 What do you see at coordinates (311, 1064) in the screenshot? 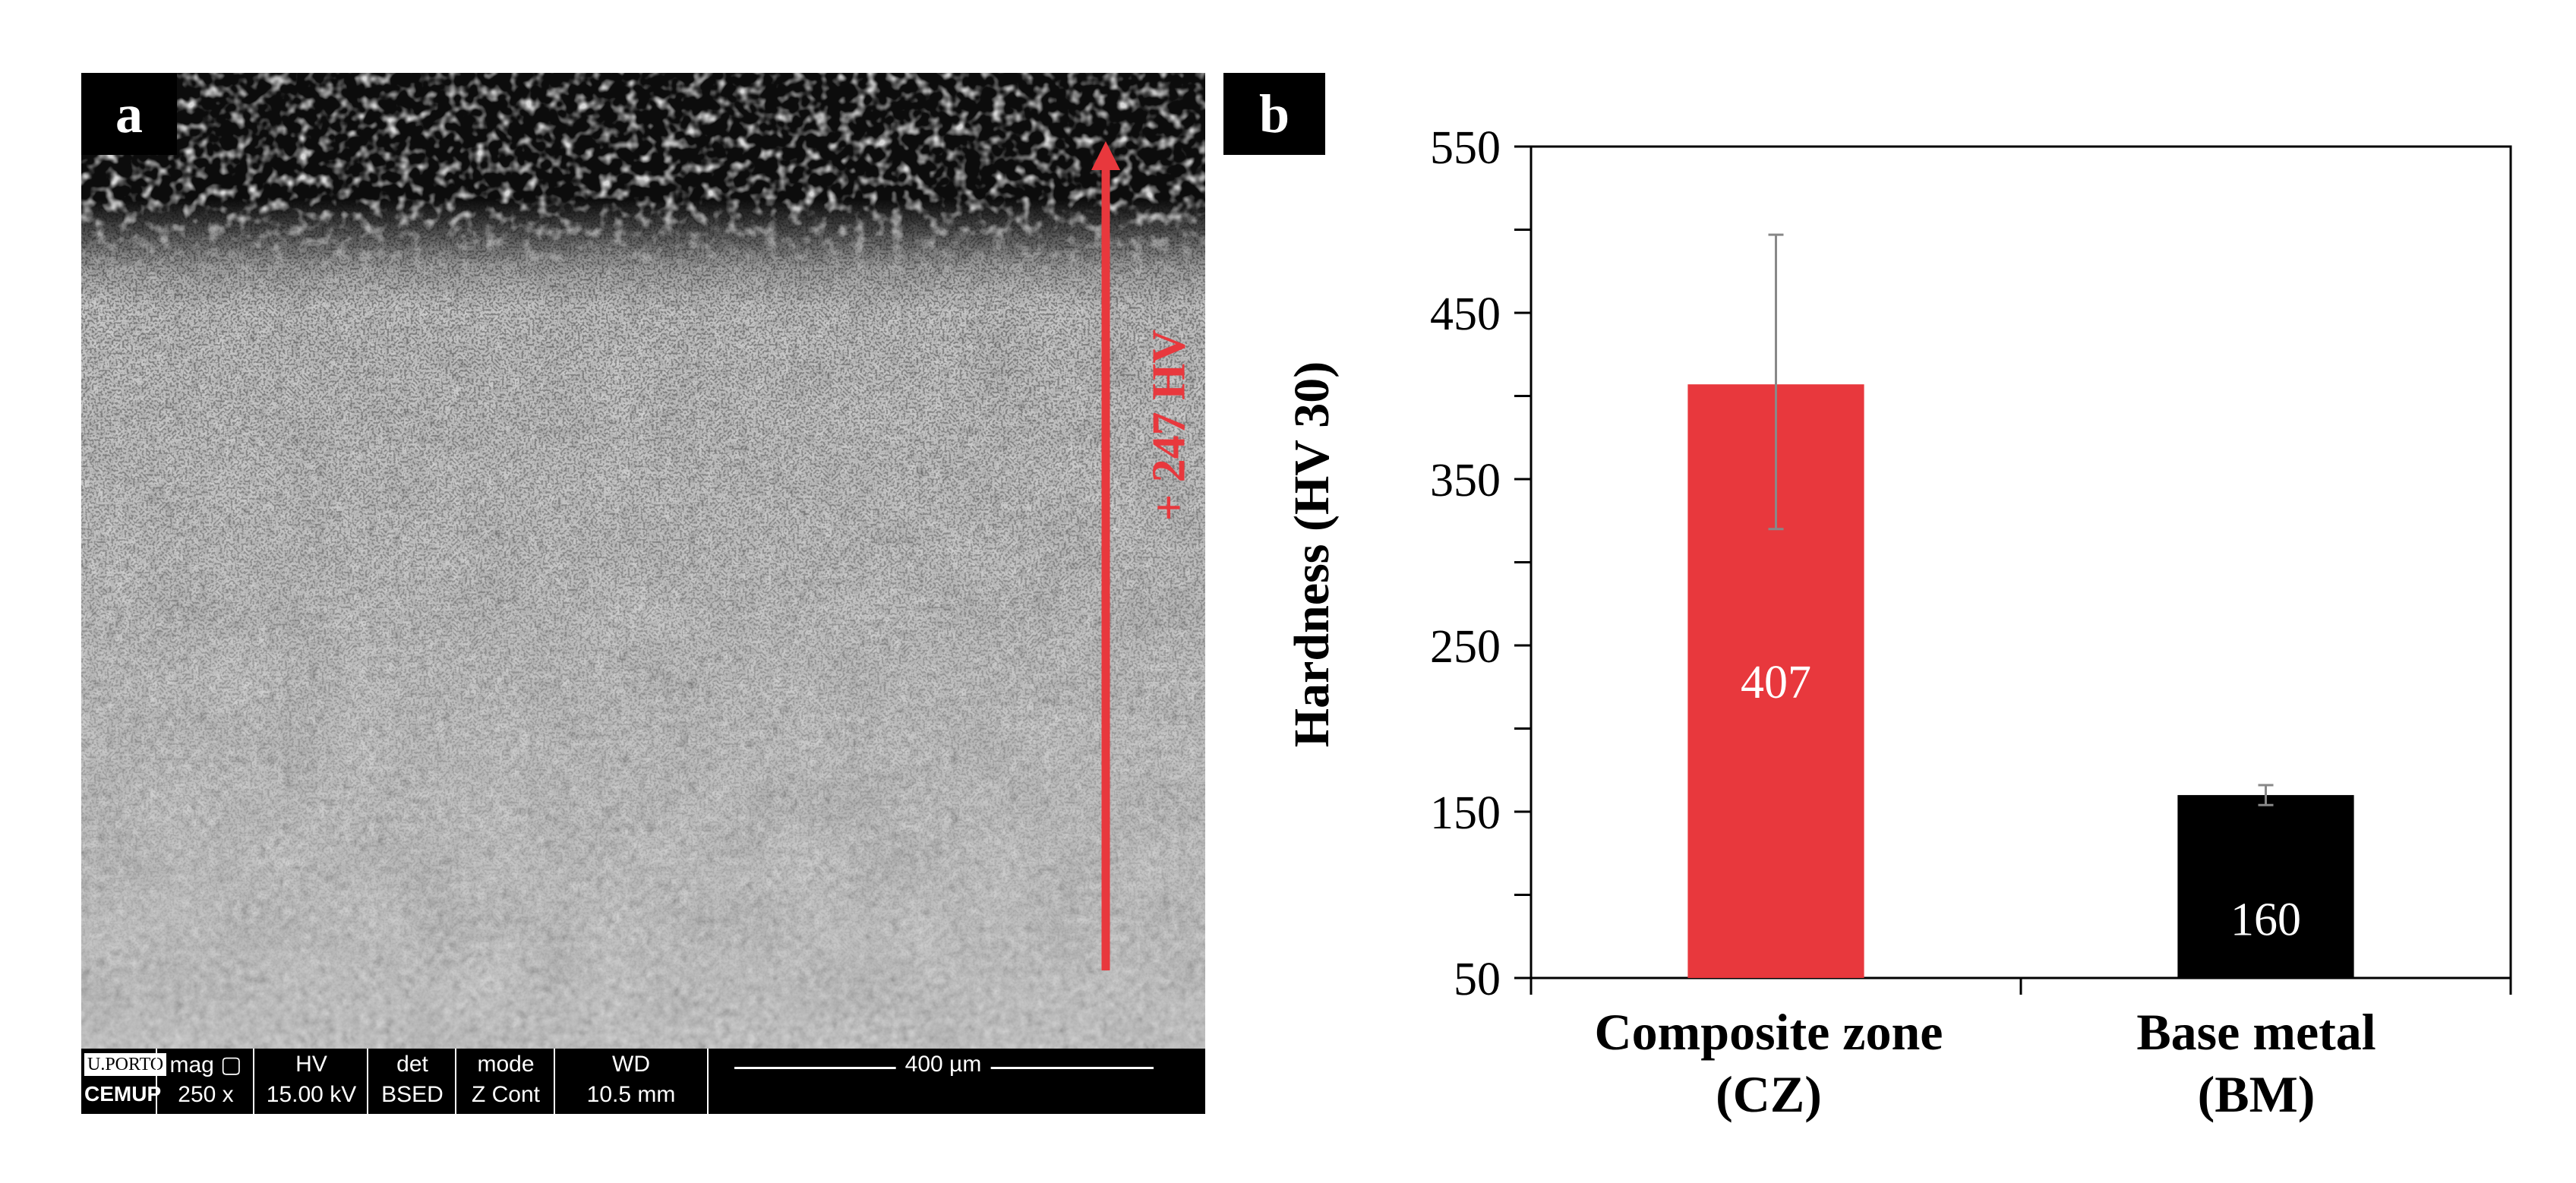
I see `sem-field-header: HV` at bounding box center [311, 1064].